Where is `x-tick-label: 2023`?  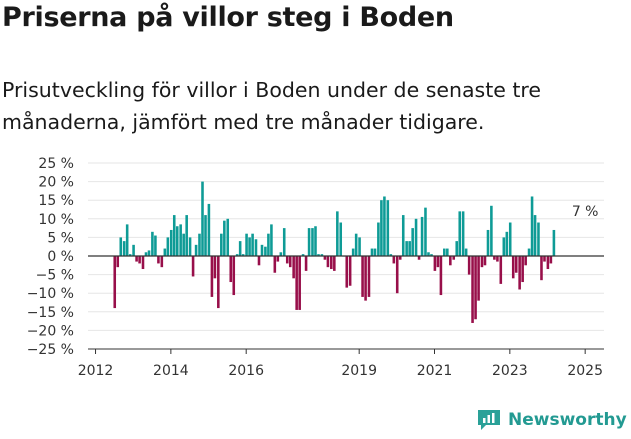 x-tick-label: 2023 is located at coordinates (510, 371).